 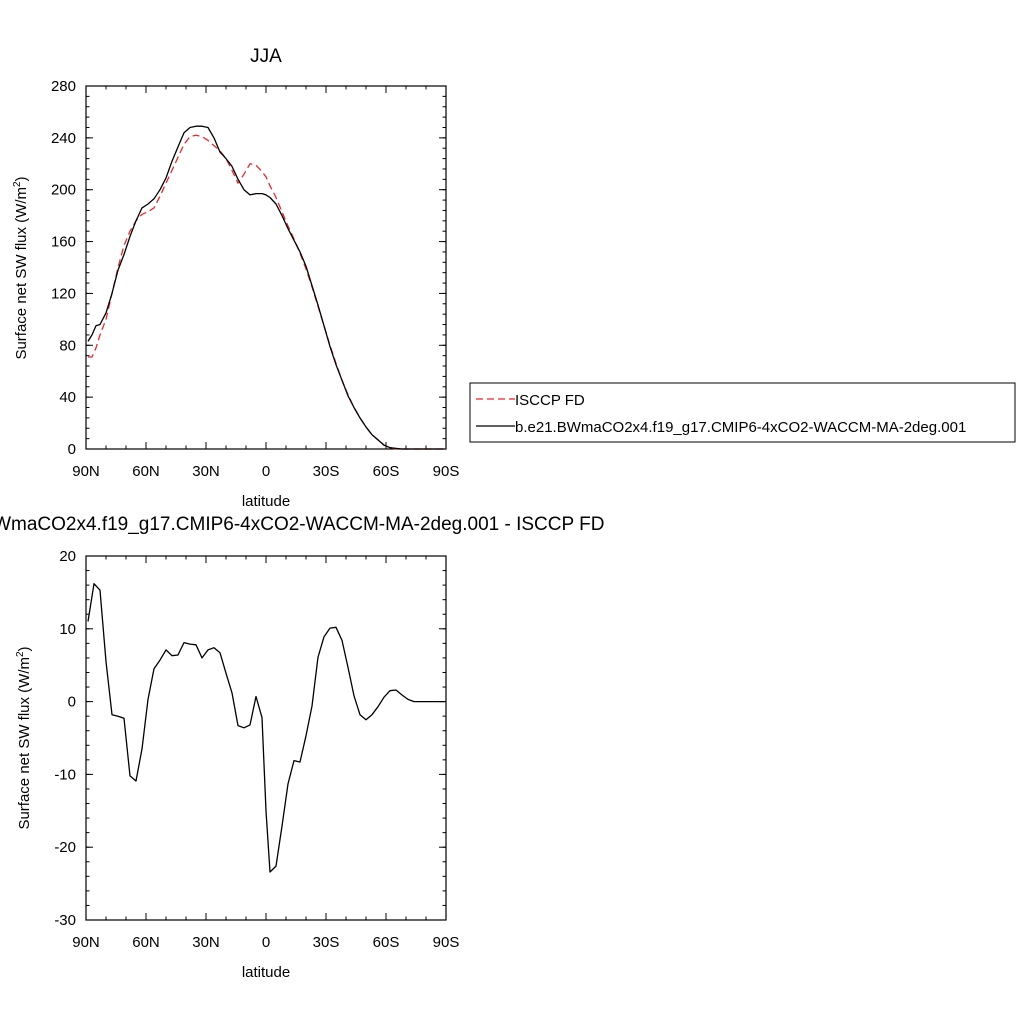 What do you see at coordinates (63, 293) in the screenshot?
I see `y-tick-label: 120` at bounding box center [63, 293].